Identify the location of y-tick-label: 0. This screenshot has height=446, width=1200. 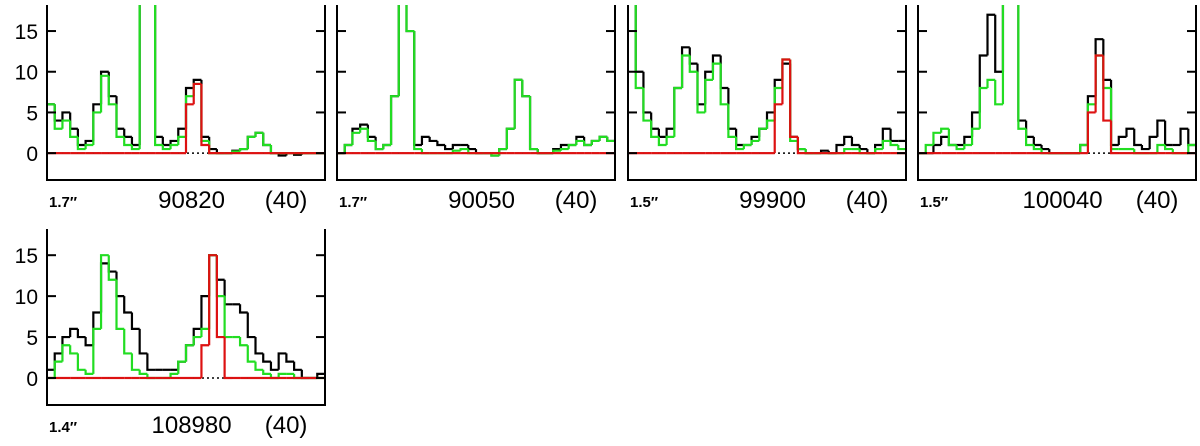
(32, 379).